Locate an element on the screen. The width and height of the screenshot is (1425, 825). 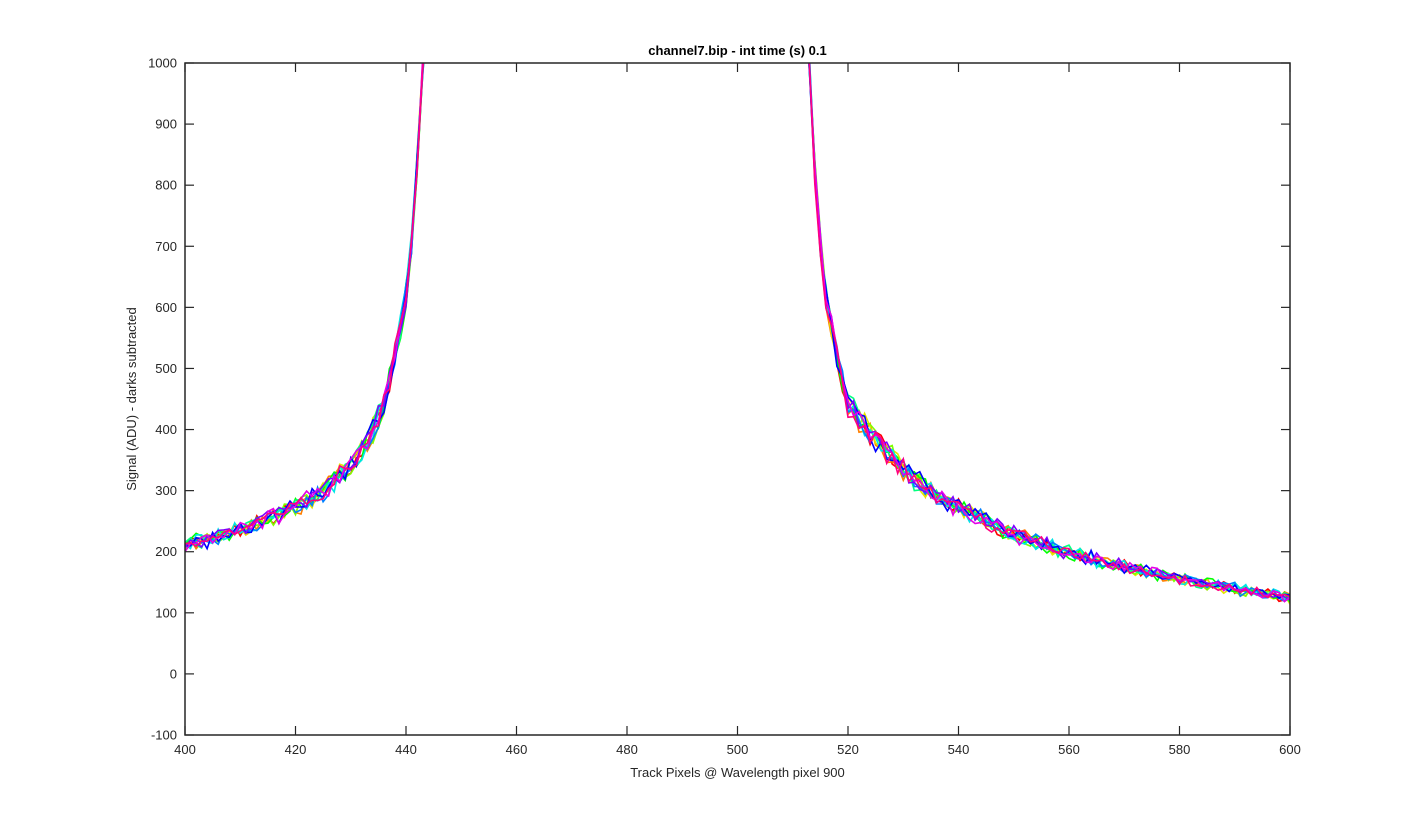
x-tick-label: 600 is located at coordinates (1290, 749).